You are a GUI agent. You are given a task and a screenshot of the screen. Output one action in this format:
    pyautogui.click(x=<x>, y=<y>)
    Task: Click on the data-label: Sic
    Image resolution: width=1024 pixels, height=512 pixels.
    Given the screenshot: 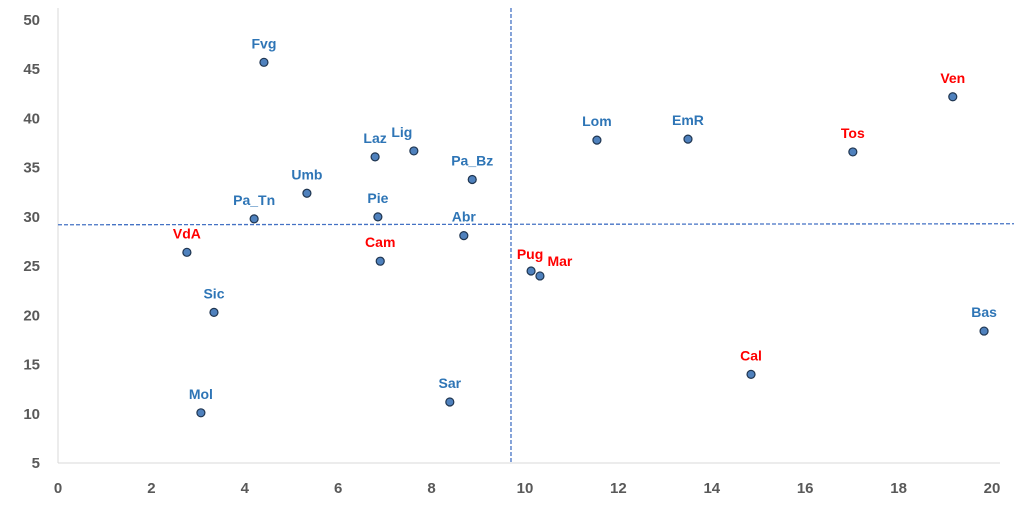 What is the action you would take?
    pyautogui.click(x=213, y=293)
    